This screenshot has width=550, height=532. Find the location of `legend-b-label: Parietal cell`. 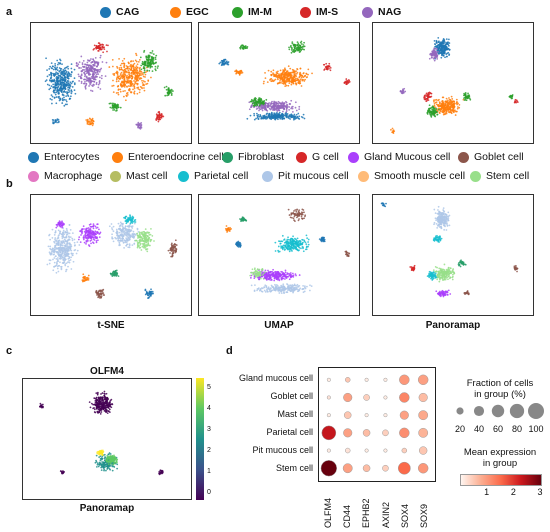

legend-b-label: Parietal cell is located at coordinates (221, 176).